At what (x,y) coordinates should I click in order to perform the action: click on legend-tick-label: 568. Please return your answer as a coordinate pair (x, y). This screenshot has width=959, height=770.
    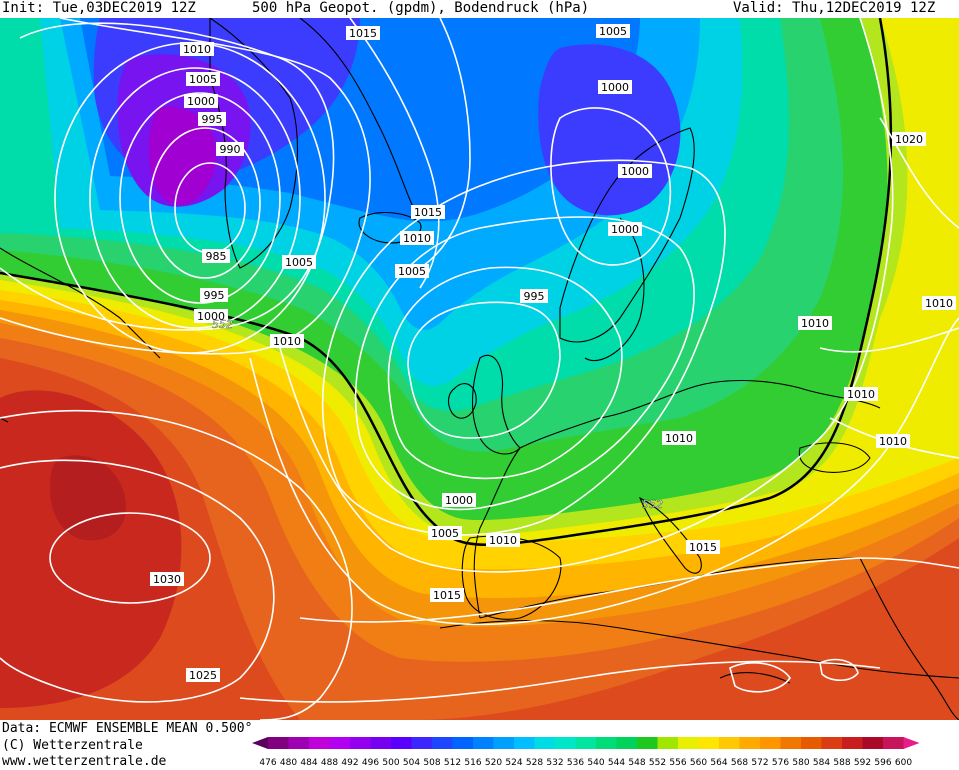
    Looking at the image, I should click on (739, 763).